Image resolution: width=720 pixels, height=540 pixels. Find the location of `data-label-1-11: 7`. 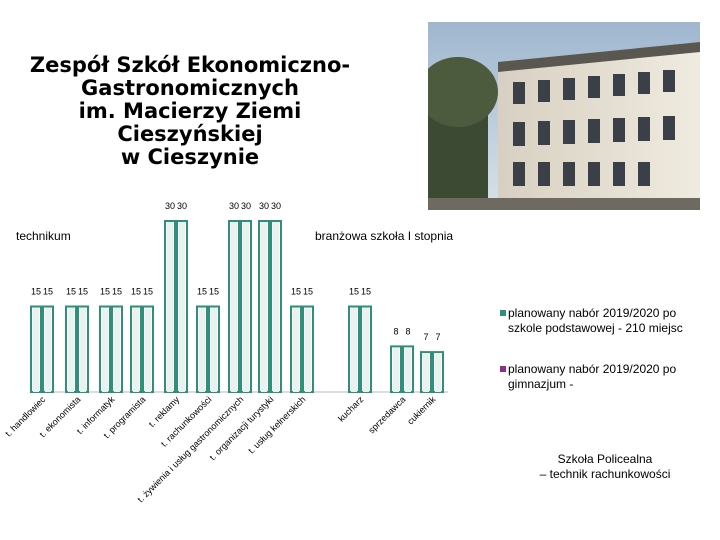

data-label-1-11: 7 is located at coordinates (425, 337).